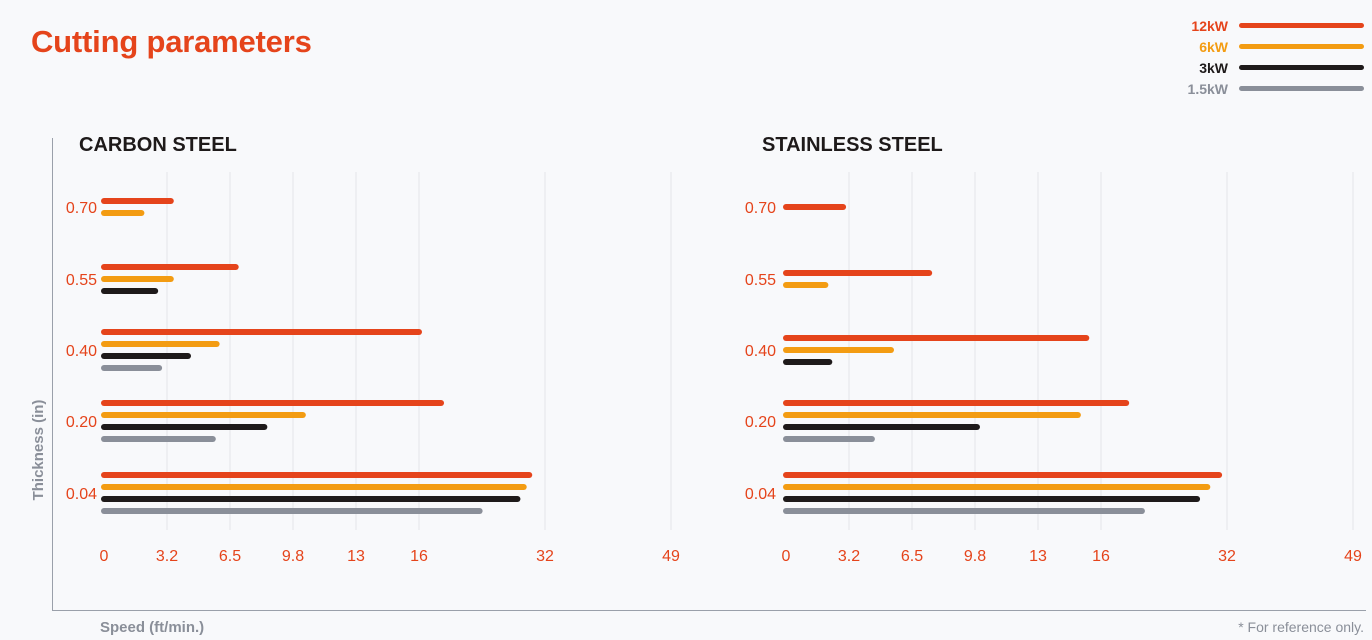 This screenshot has height=640, width=1372. I want to click on y-axis-label: Thickness (in), so click(38, 450).